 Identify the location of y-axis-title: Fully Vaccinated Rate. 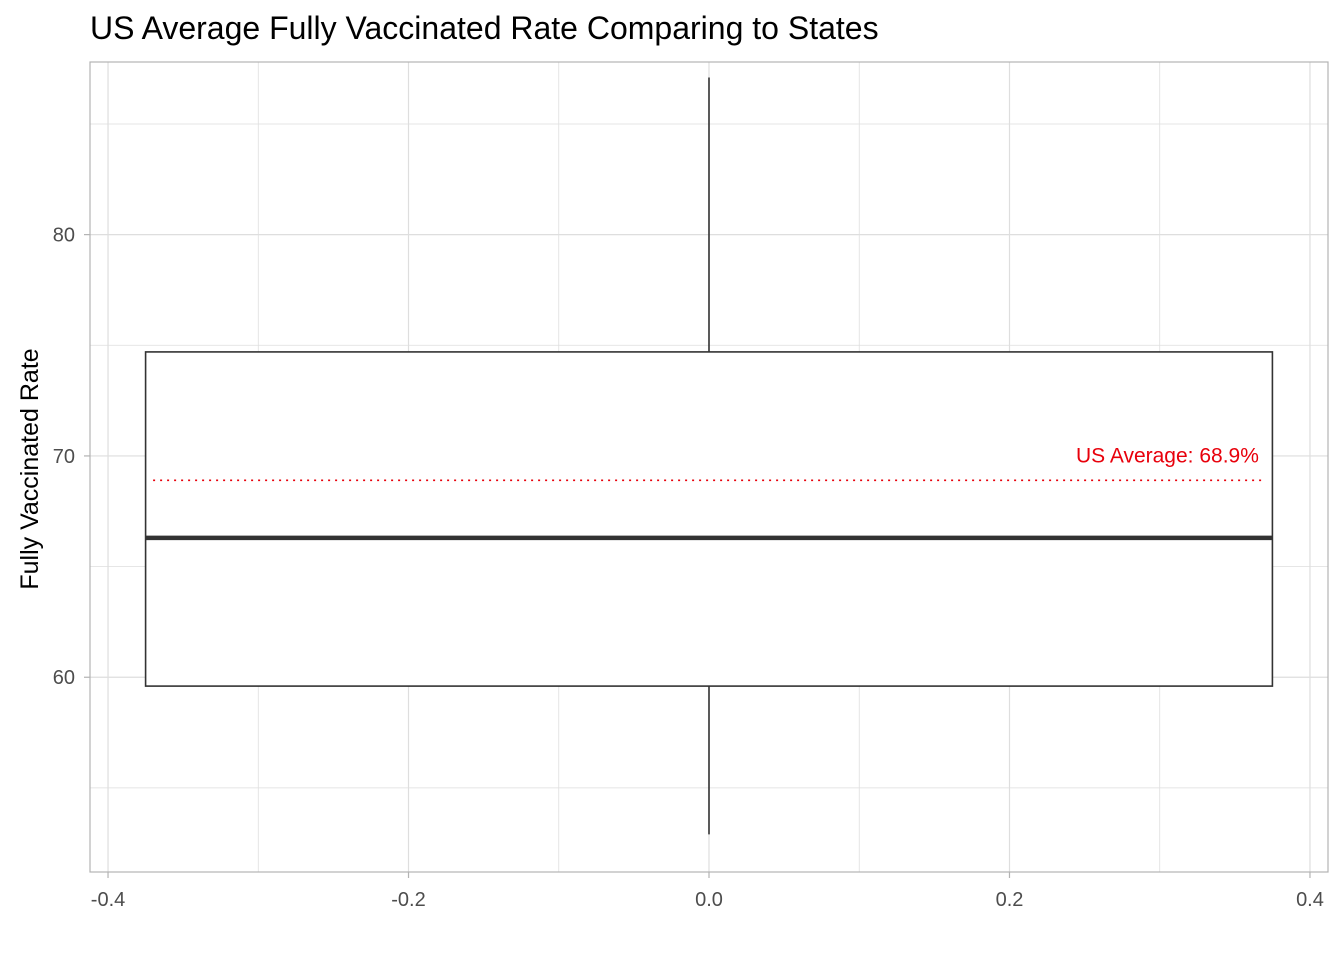
(30, 468).